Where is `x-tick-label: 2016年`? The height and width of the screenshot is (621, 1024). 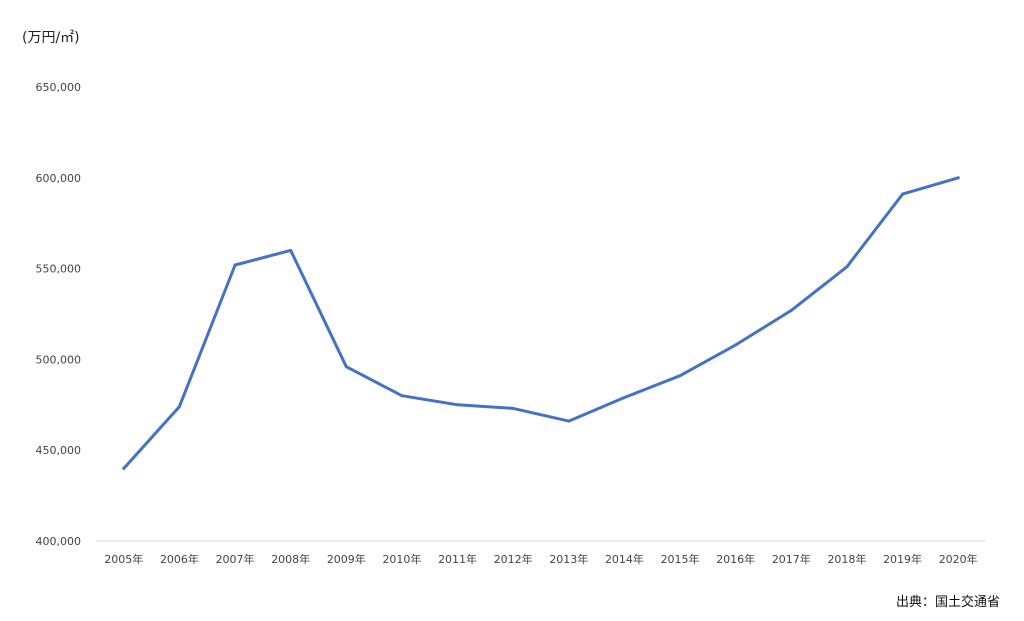 x-tick-label: 2016年 is located at coordinates (735, 559).